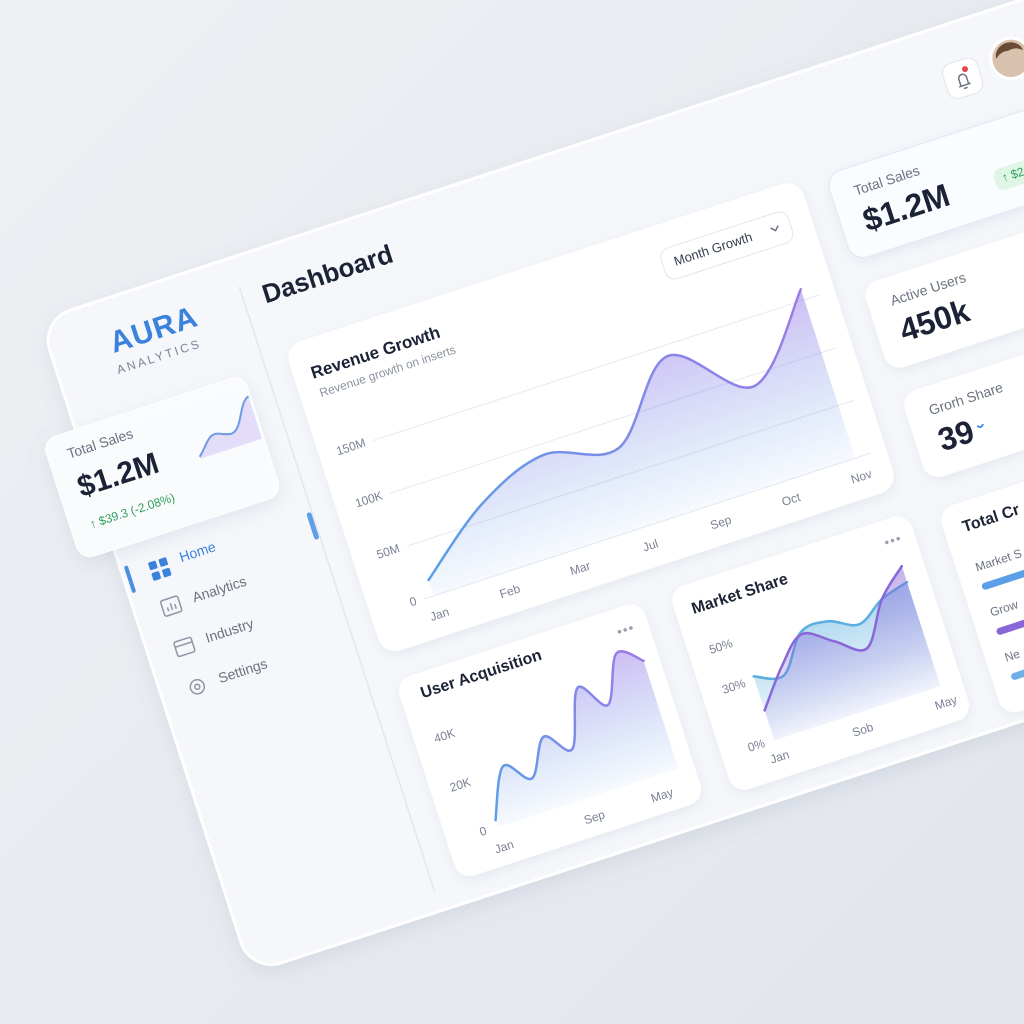 The image size is (1024, 1024). I want to click on card-row: Ne, so click(1012, 655).